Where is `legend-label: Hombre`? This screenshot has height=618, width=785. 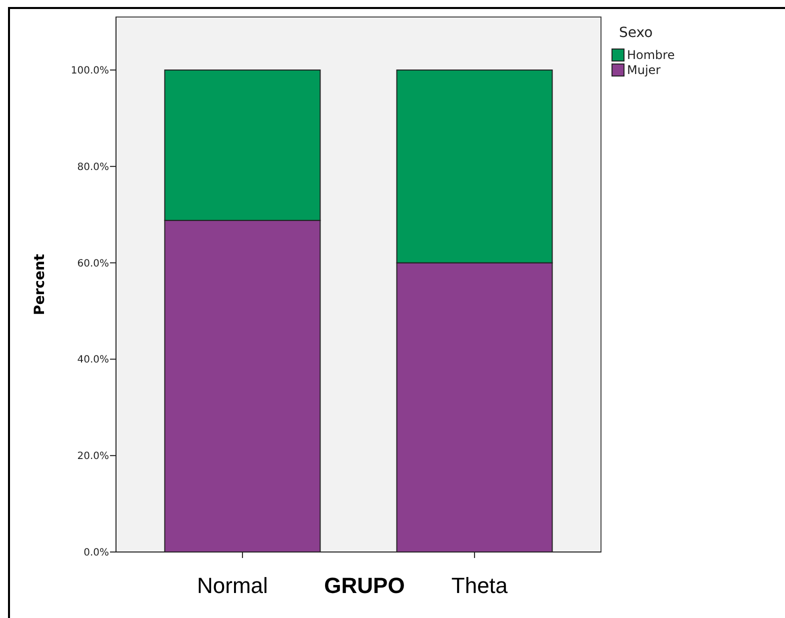 legend-label: Hombre is located at coordinates (651, 55).